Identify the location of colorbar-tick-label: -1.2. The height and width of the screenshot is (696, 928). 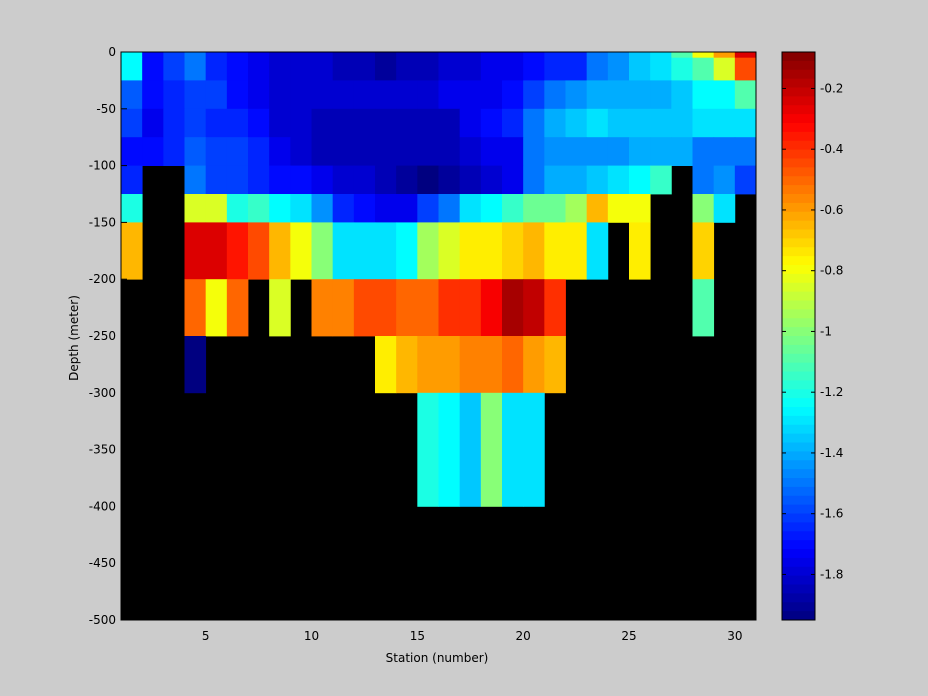
(831, 392).